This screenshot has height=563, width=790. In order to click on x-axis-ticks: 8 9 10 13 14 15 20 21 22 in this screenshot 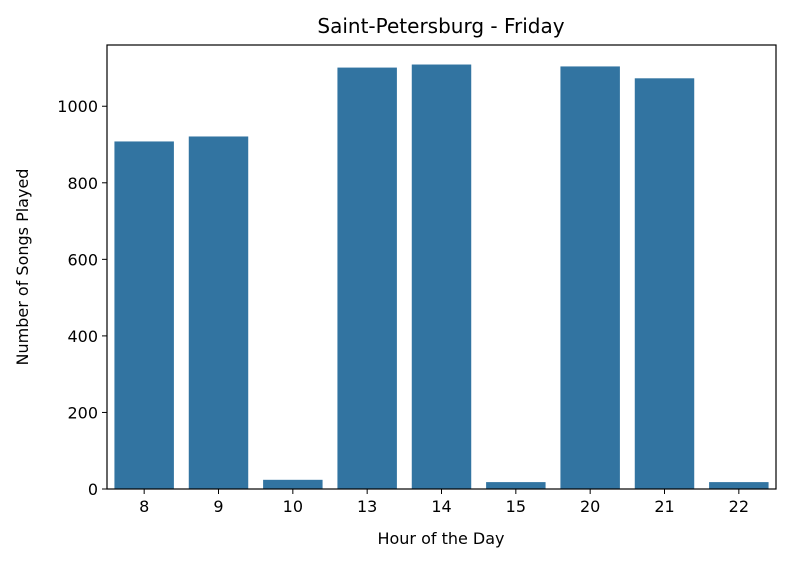, I will do `click(444, 502)`.